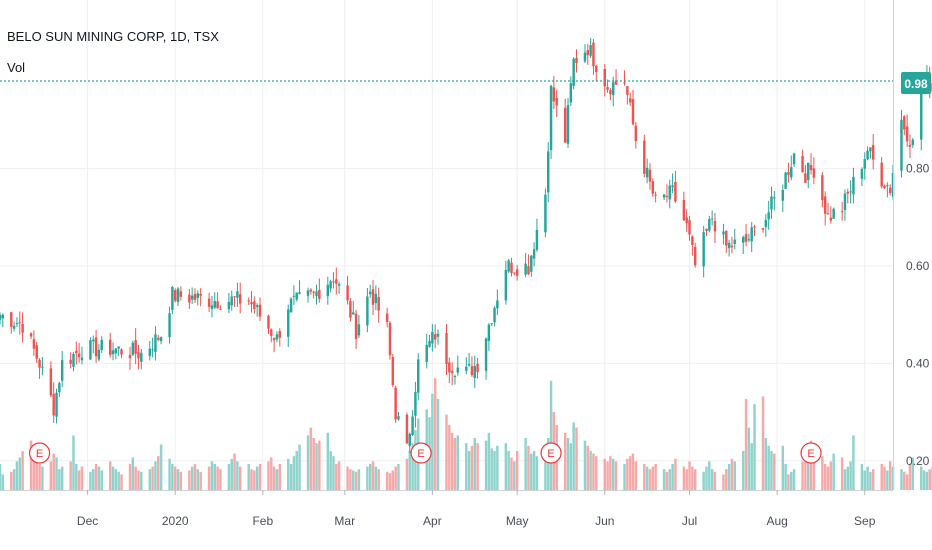 The width and height of the screenshot is (932, 550). I want to click on y-tick-label: 0.40, so click(918, 363).